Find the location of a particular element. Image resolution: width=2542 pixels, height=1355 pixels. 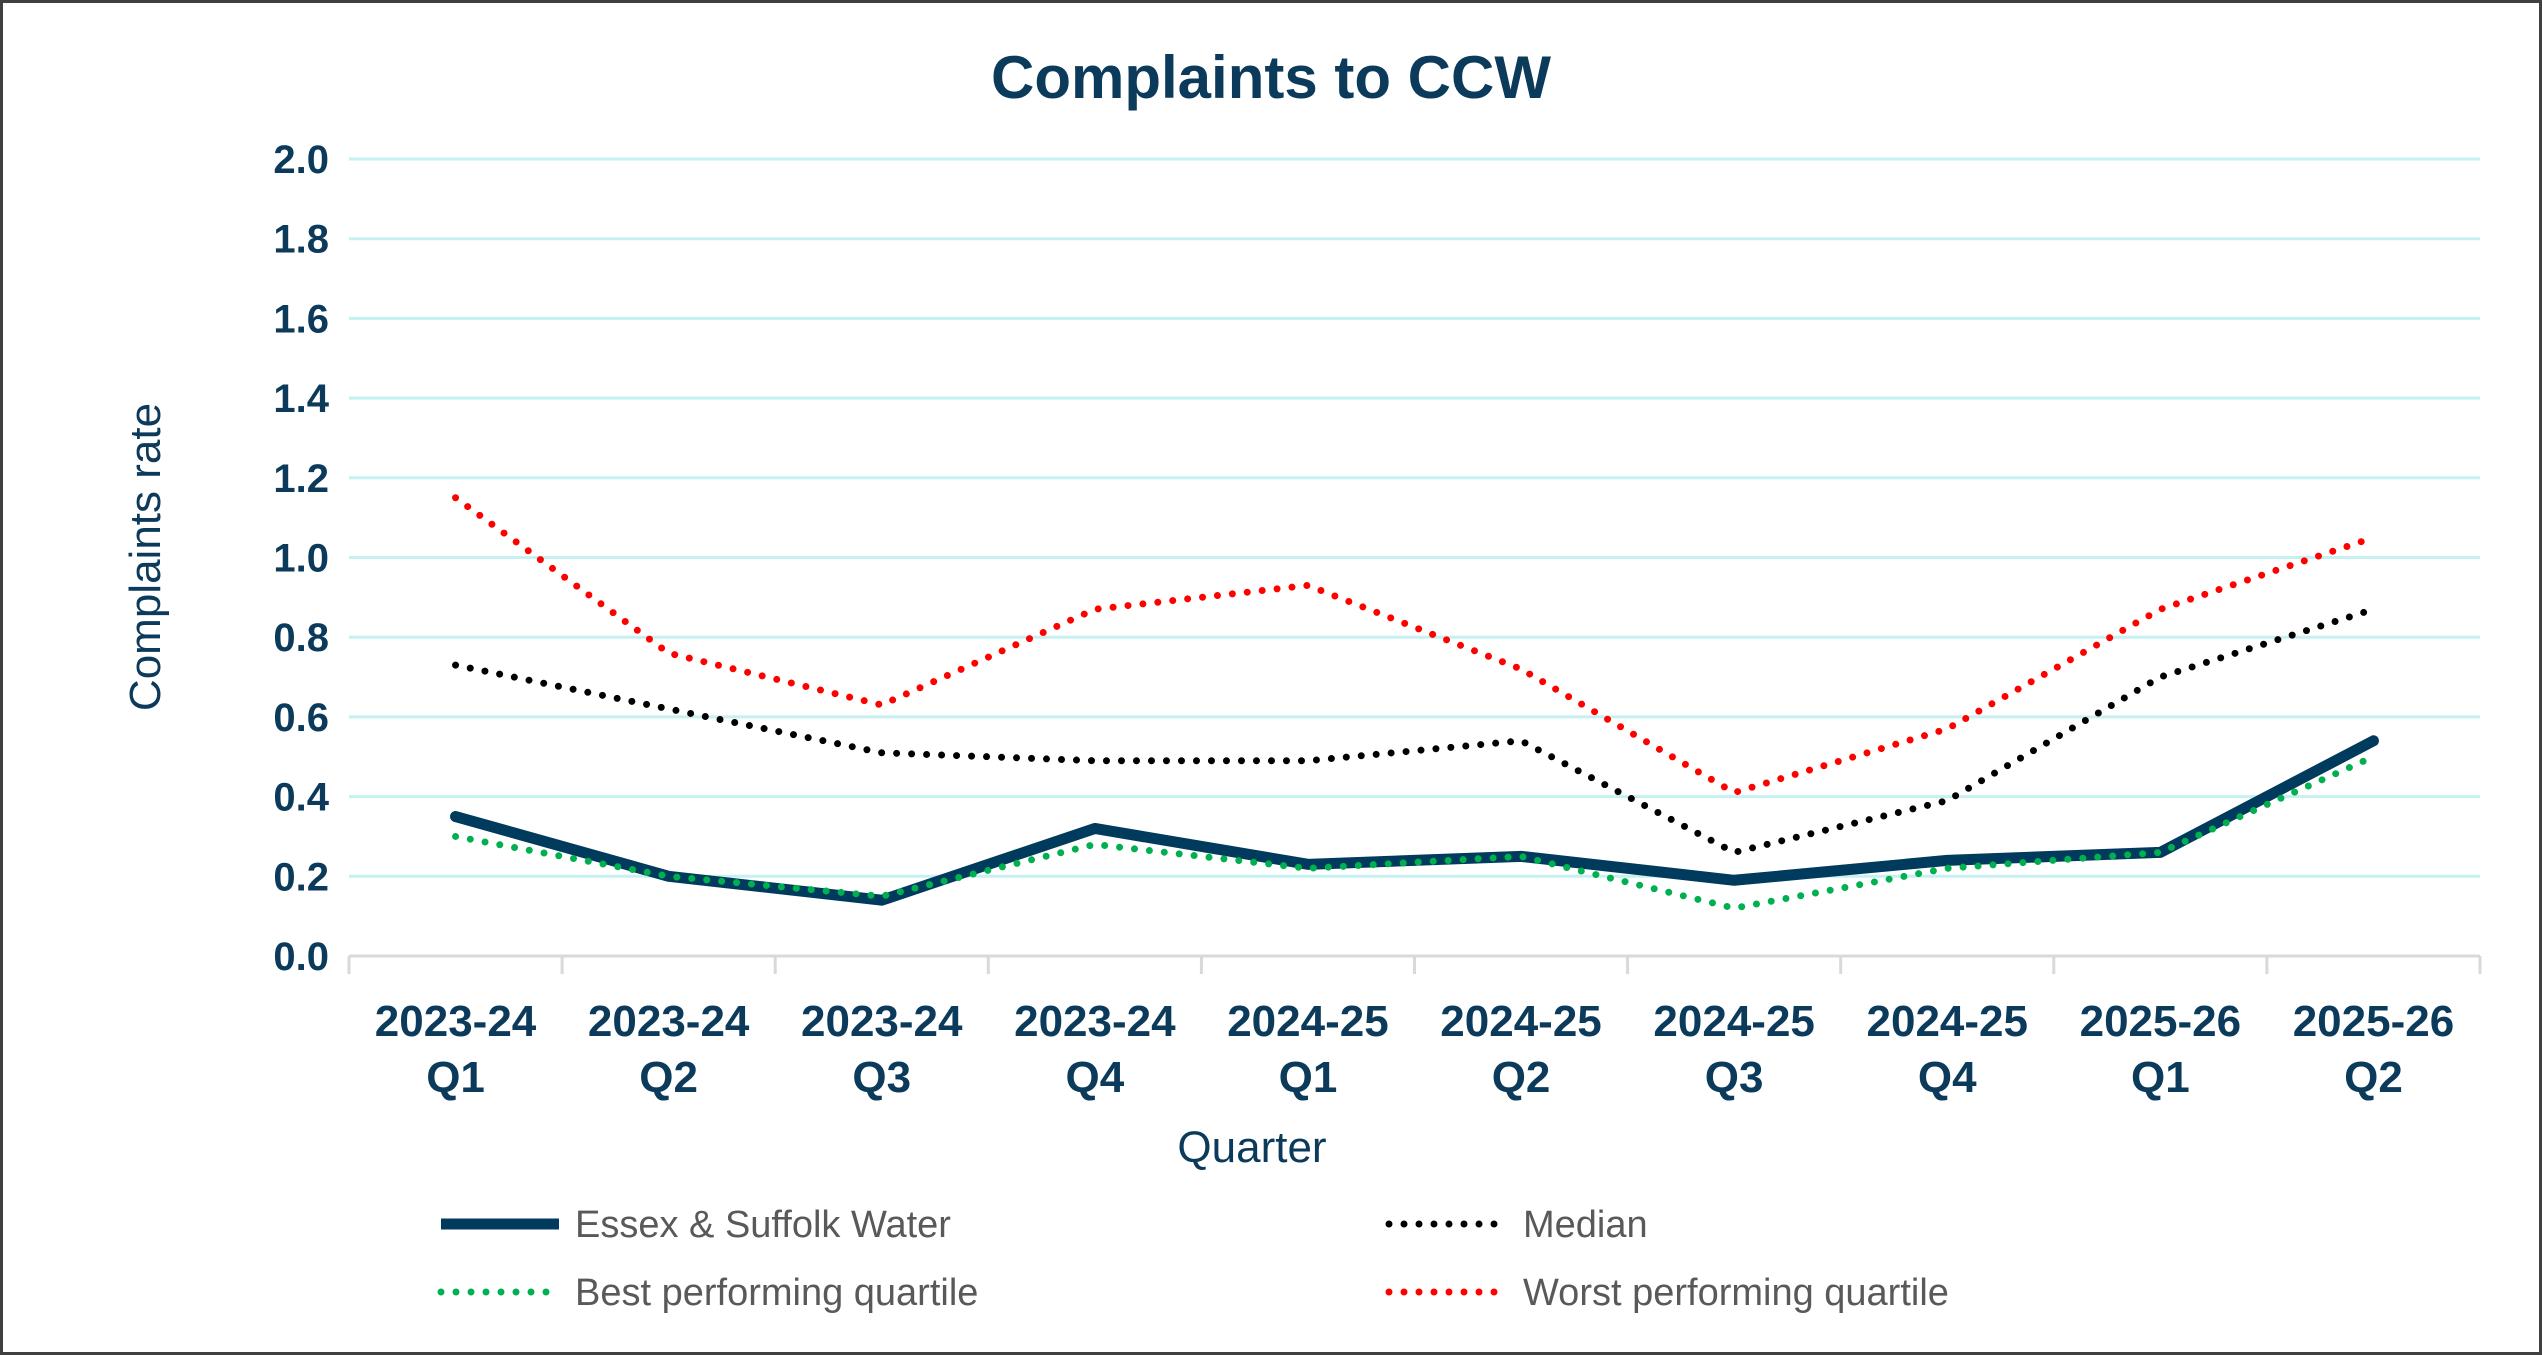

y-tick-label: 1.0 is located at coordinates (301, 559).